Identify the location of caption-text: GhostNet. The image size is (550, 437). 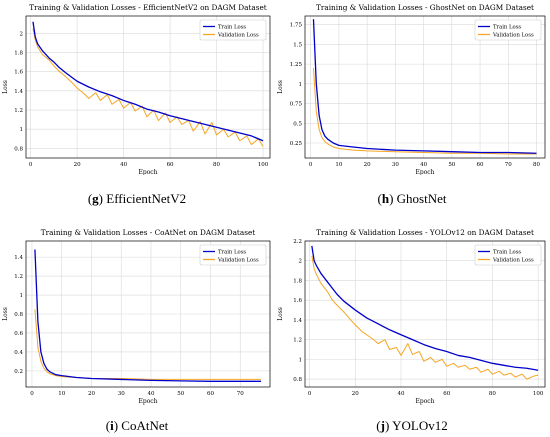
(420, 198).